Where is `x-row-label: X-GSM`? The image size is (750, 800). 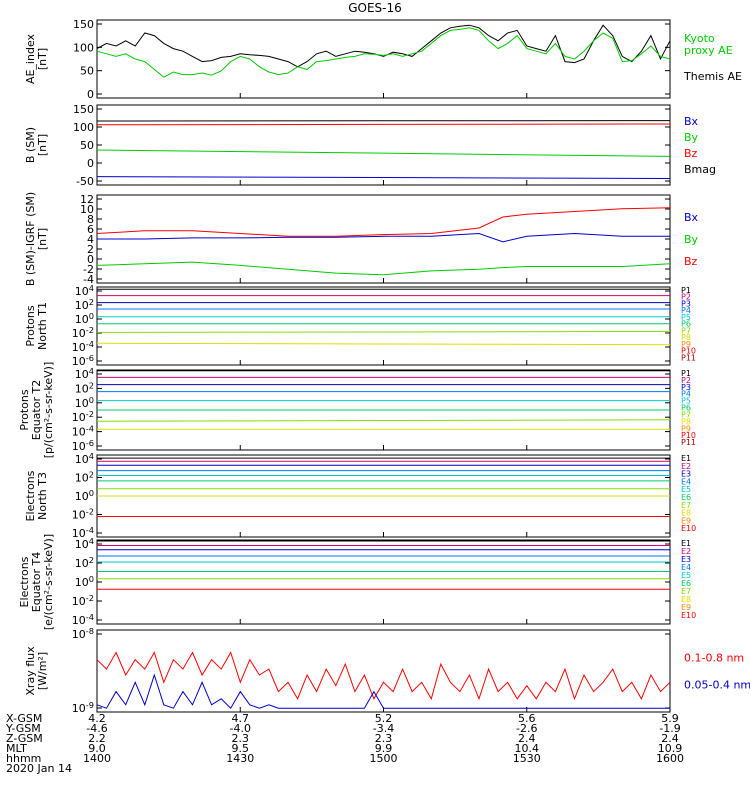 x-row-label: X-GSM is located at coordinates (24, 718).